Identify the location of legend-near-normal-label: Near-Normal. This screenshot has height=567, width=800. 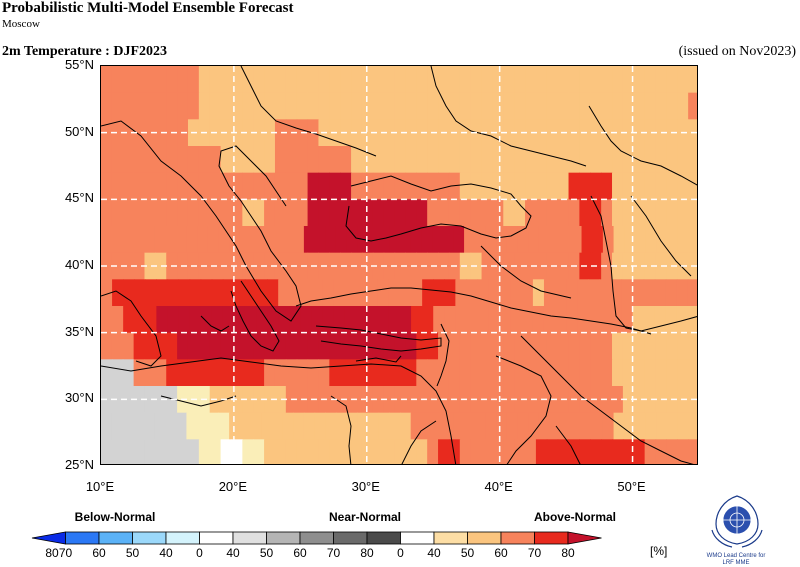
(365, 517).